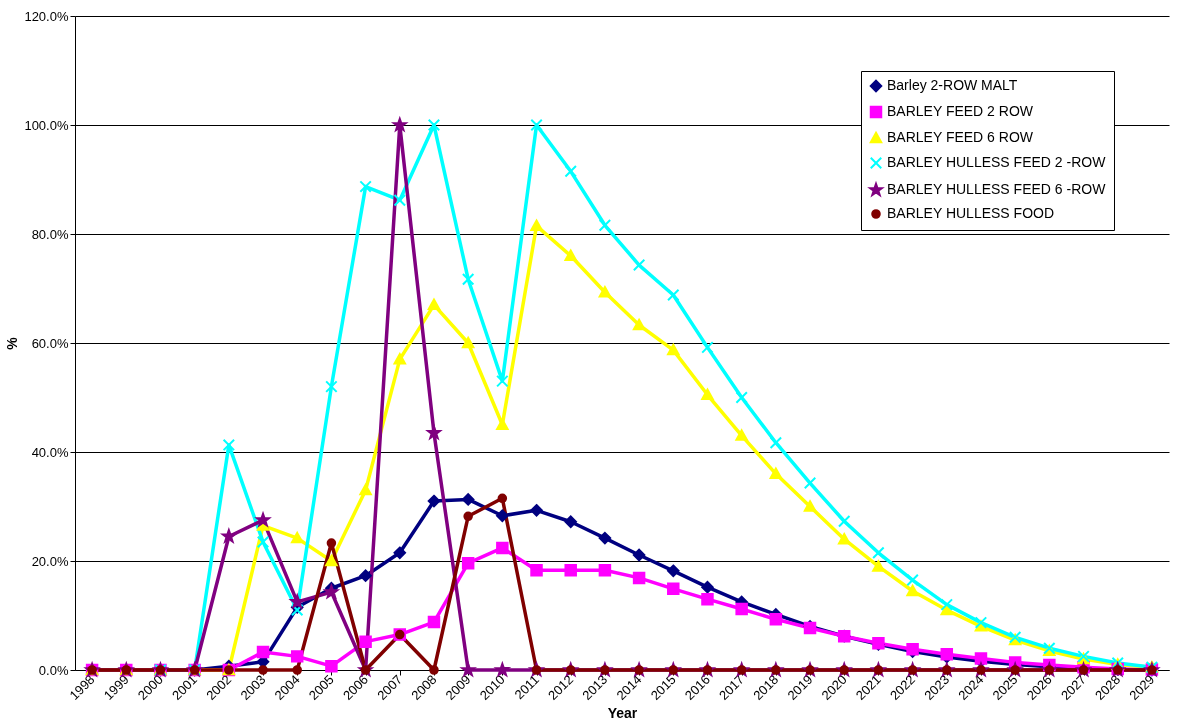  What do you see at coordinates (960, 137) in the screenshot?
I see `legend-label: BARLEY FEED 6 ROW` at bounding box center [960, 137].